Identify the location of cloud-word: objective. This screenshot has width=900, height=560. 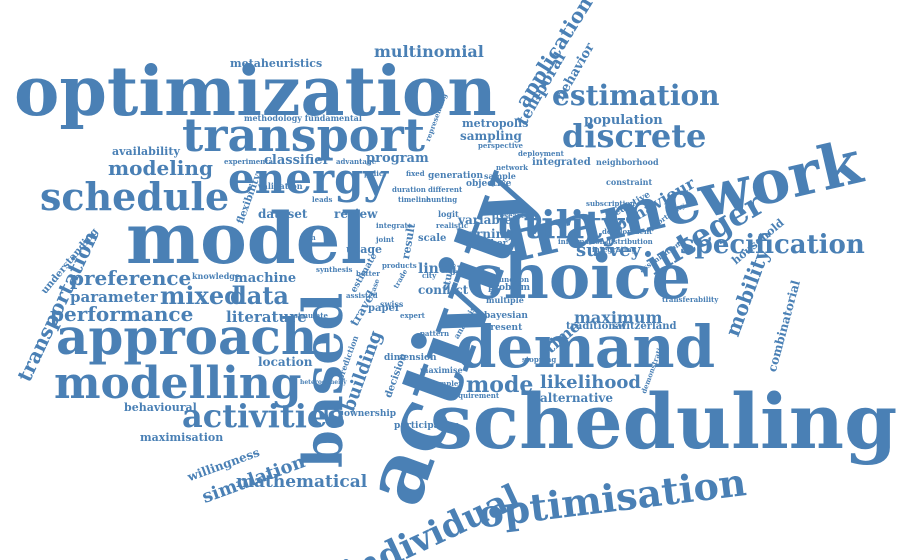
(489, 184).